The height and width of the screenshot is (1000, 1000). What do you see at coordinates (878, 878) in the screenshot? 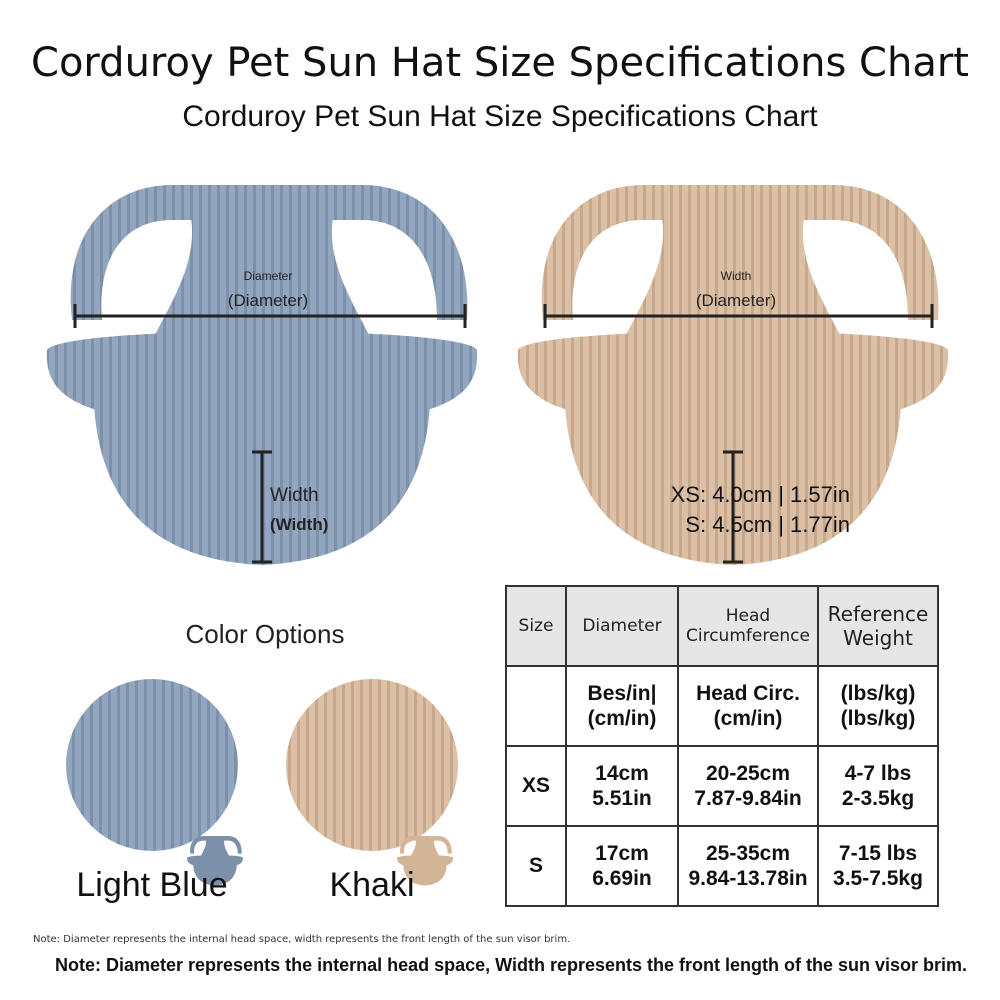
I see `cell-text: 3.5-7.5kg` at bounding box center [878, 878].